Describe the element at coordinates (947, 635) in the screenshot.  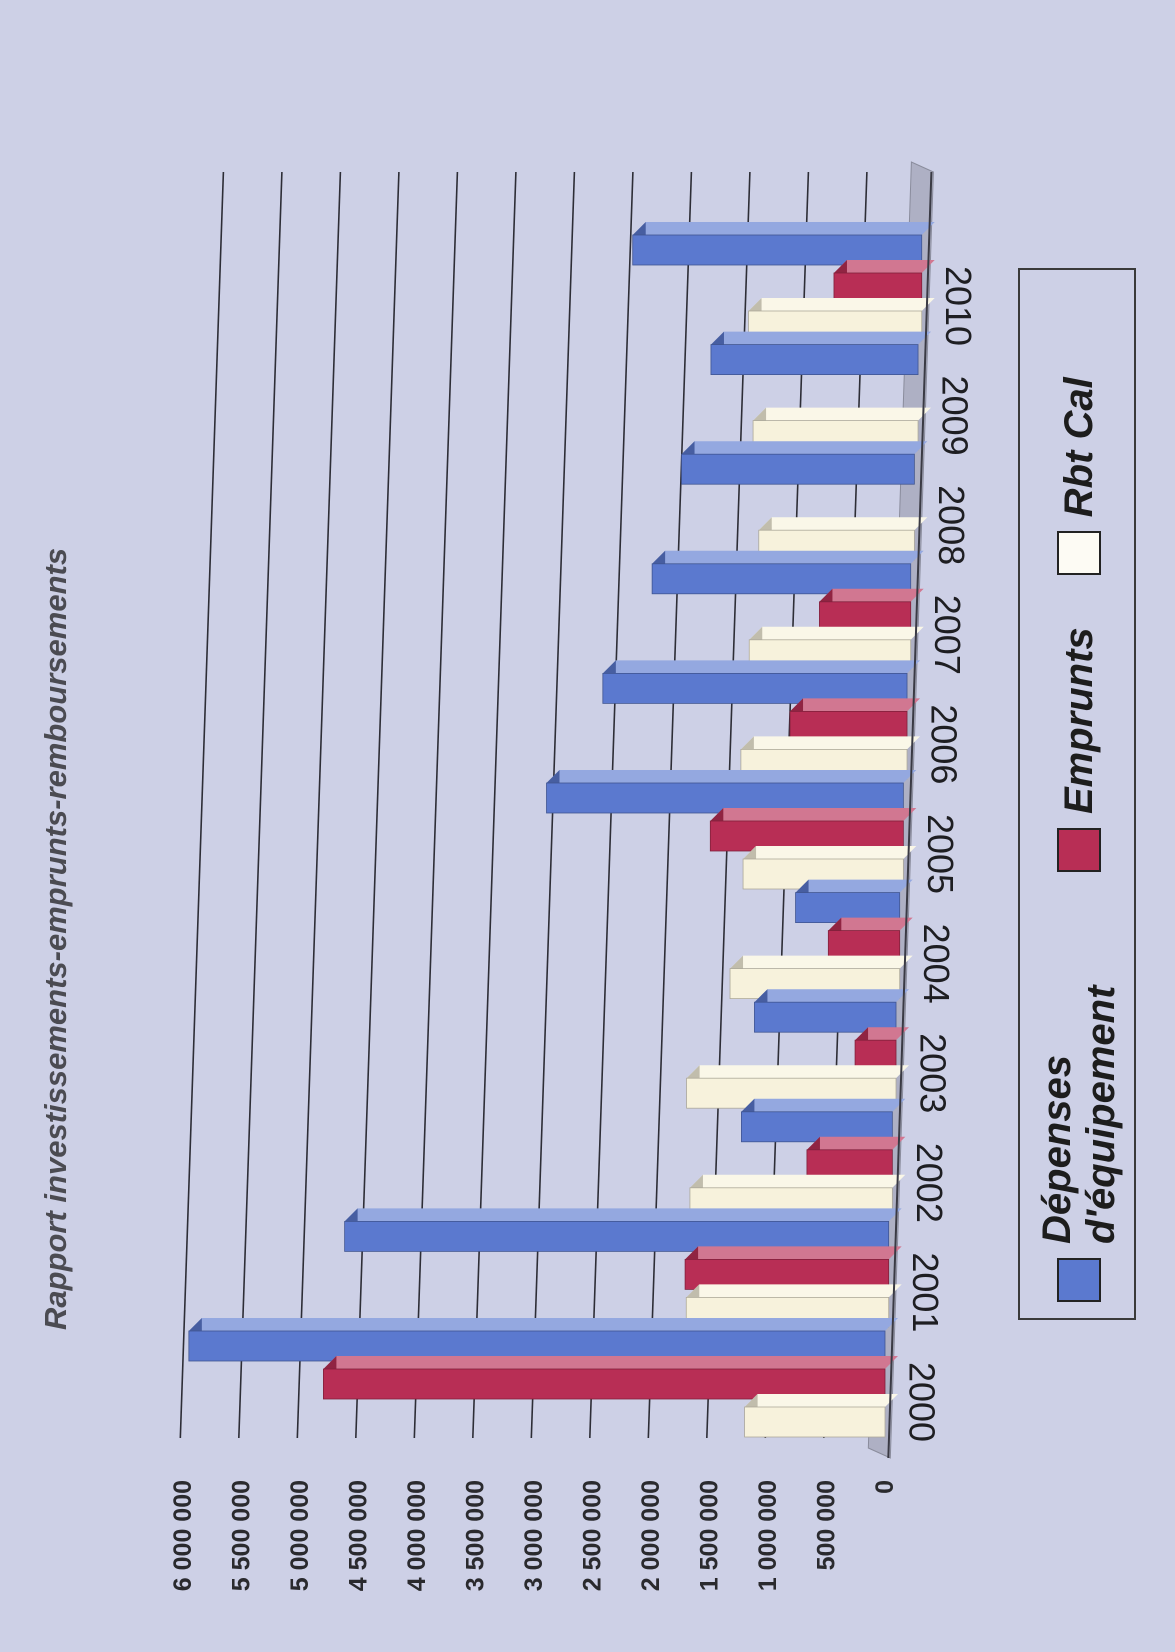
I see `category-label: 2007` at that location.